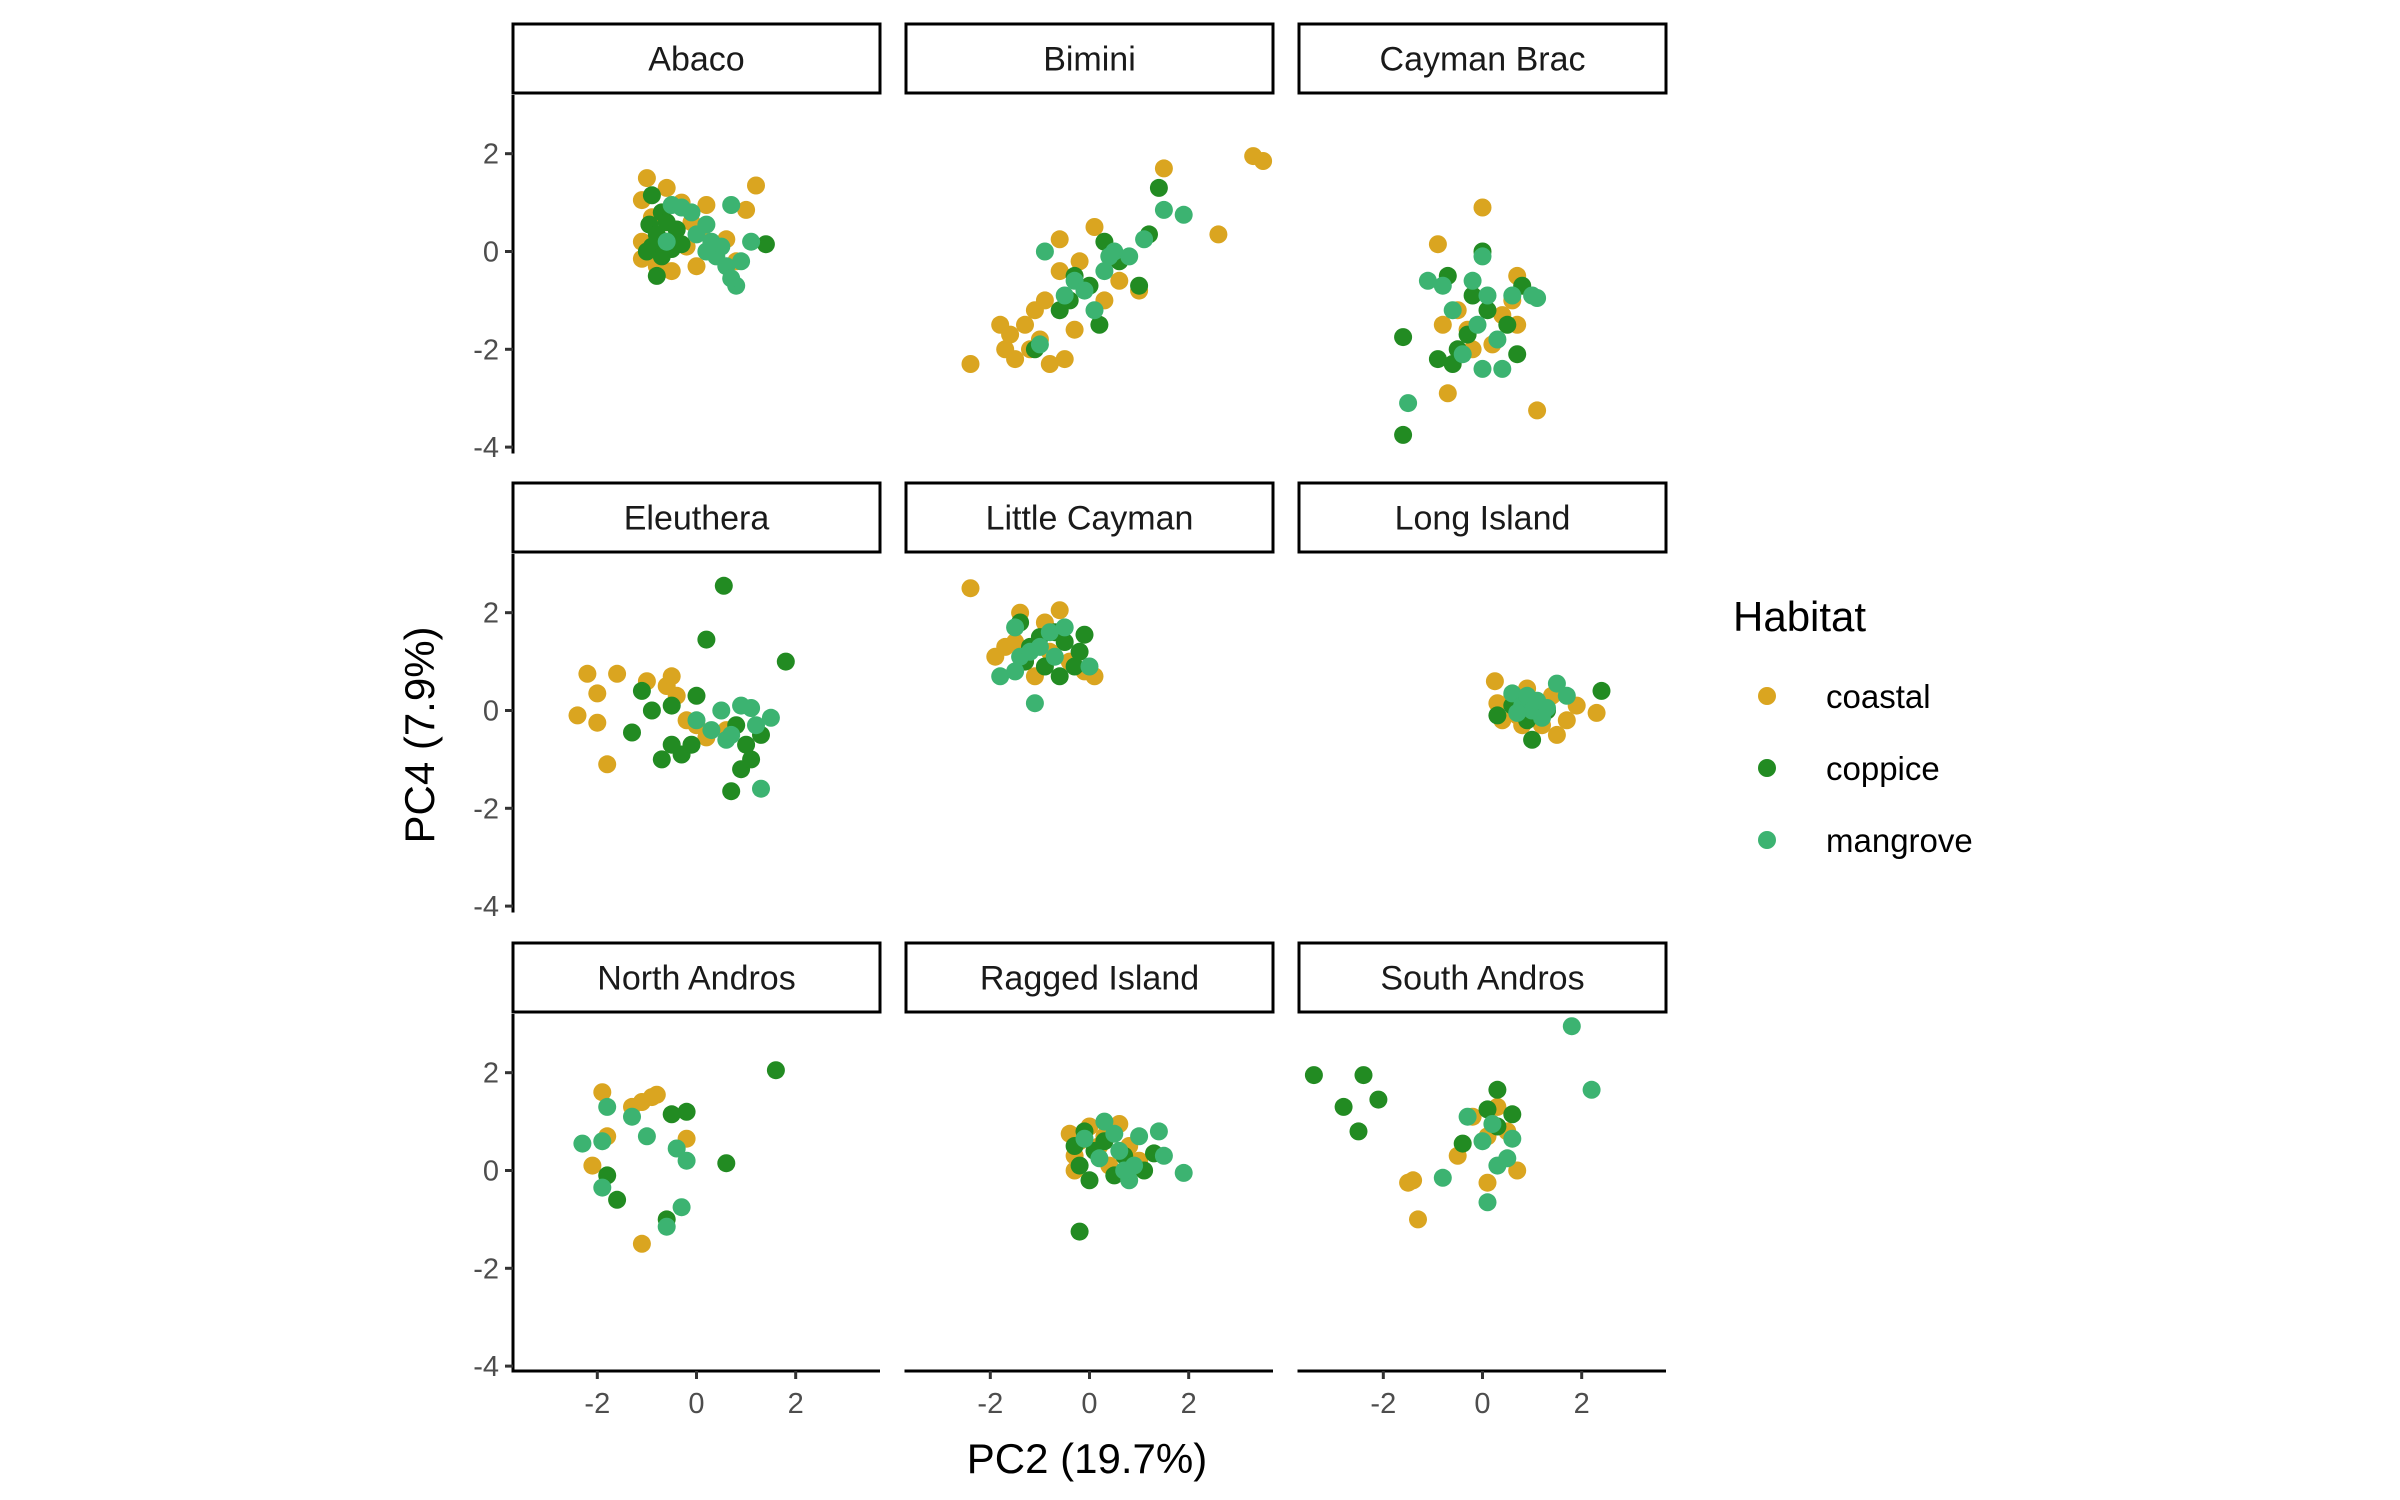 This screenshot has height=1500, width=2400. What do you see at coordinates (1483, 60) in the screenshot?
I see `facet-strip-label: Cayman Brac` at bounding box center [1483, 60].